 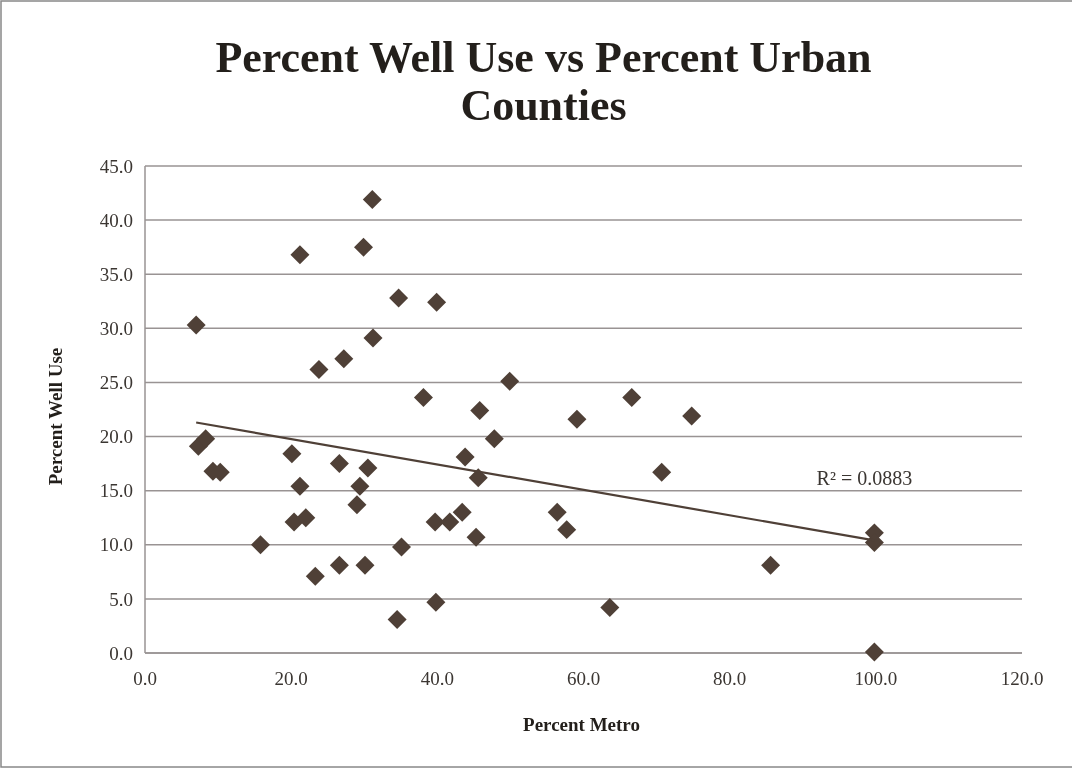 I want to click on x-tick-label: 120.0, so click(x=1022, y=678).